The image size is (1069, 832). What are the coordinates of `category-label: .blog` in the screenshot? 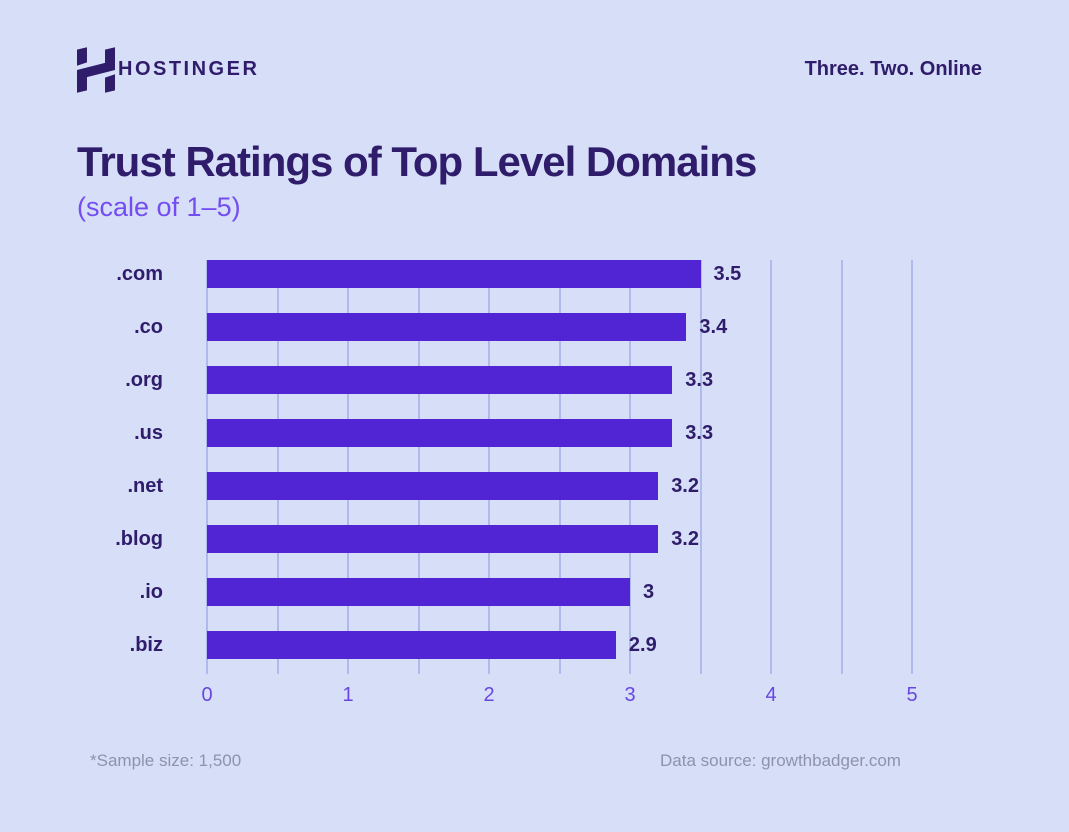 It's located at (139, 539).